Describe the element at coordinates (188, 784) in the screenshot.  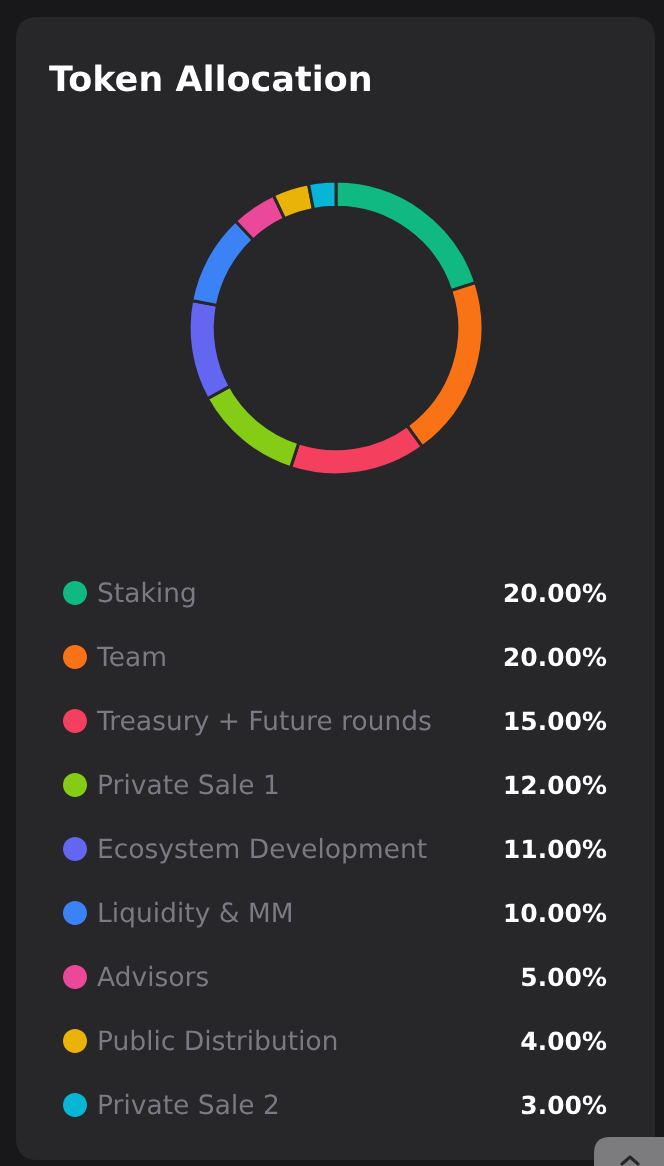
I see `legend-label: Private Sale 1` at that location.